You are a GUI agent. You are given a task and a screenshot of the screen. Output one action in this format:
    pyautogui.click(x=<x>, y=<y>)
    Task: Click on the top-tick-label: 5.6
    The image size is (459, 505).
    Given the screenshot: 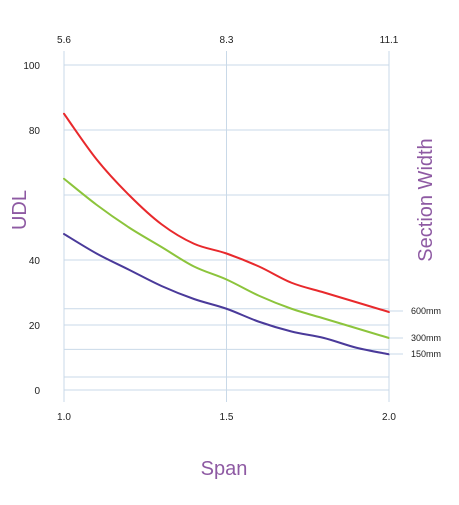 What is the action you would take?
    pyautogui.click(x=64, y=40)
    